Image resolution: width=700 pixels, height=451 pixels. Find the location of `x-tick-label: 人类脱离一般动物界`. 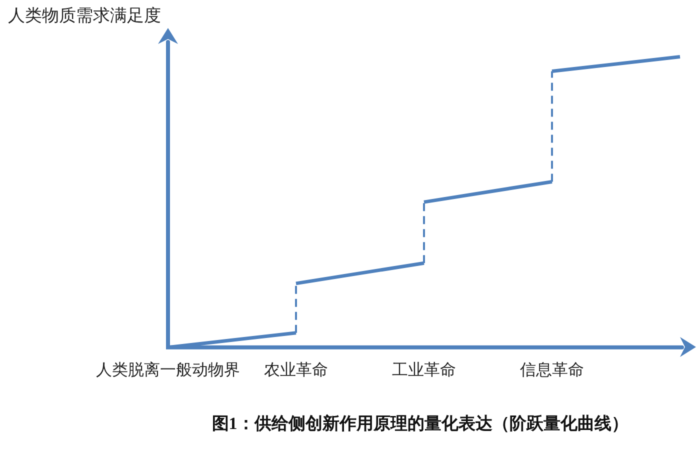

x-tick-label: 人类脱离一般动物界 is located at coordinates (168, 370).